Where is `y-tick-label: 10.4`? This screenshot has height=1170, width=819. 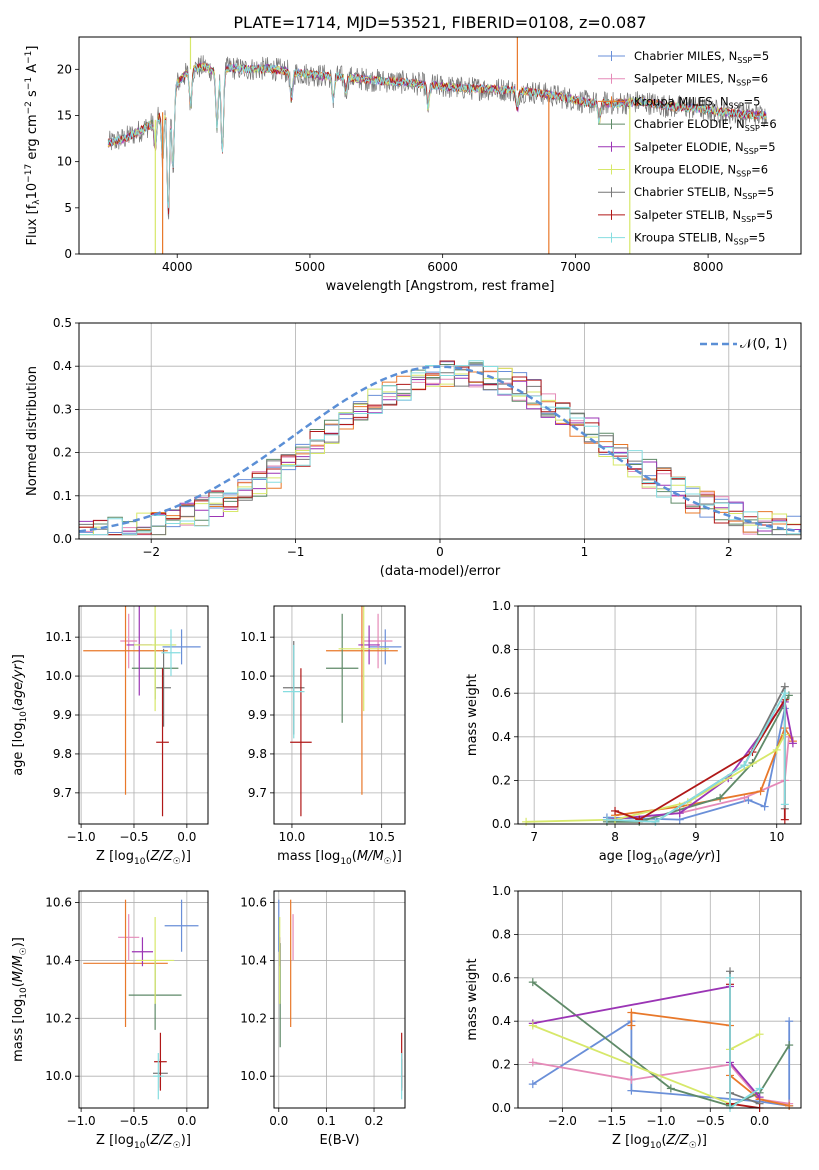
y-tick-label: 10.4 is located at coordinates (58, 960).